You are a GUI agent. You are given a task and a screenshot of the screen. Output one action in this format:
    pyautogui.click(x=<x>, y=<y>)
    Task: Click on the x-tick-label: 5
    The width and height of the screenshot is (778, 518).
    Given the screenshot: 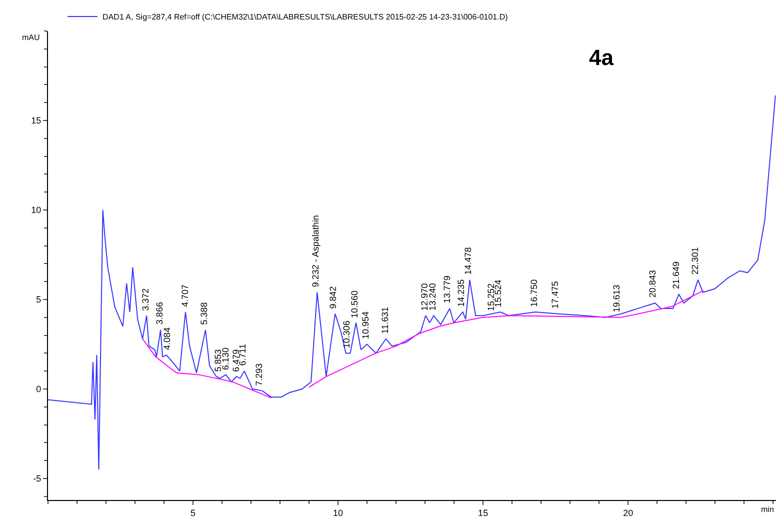 What is the action you would take?
    pyautogui.click(x=193, y=513)
    